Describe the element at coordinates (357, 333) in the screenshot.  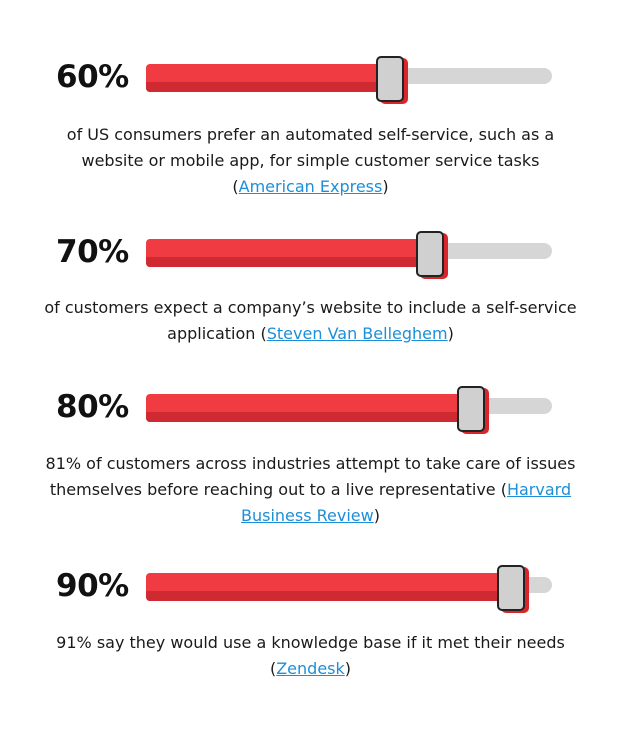
I see `source-link: Steven Van Belleghem` at that location.